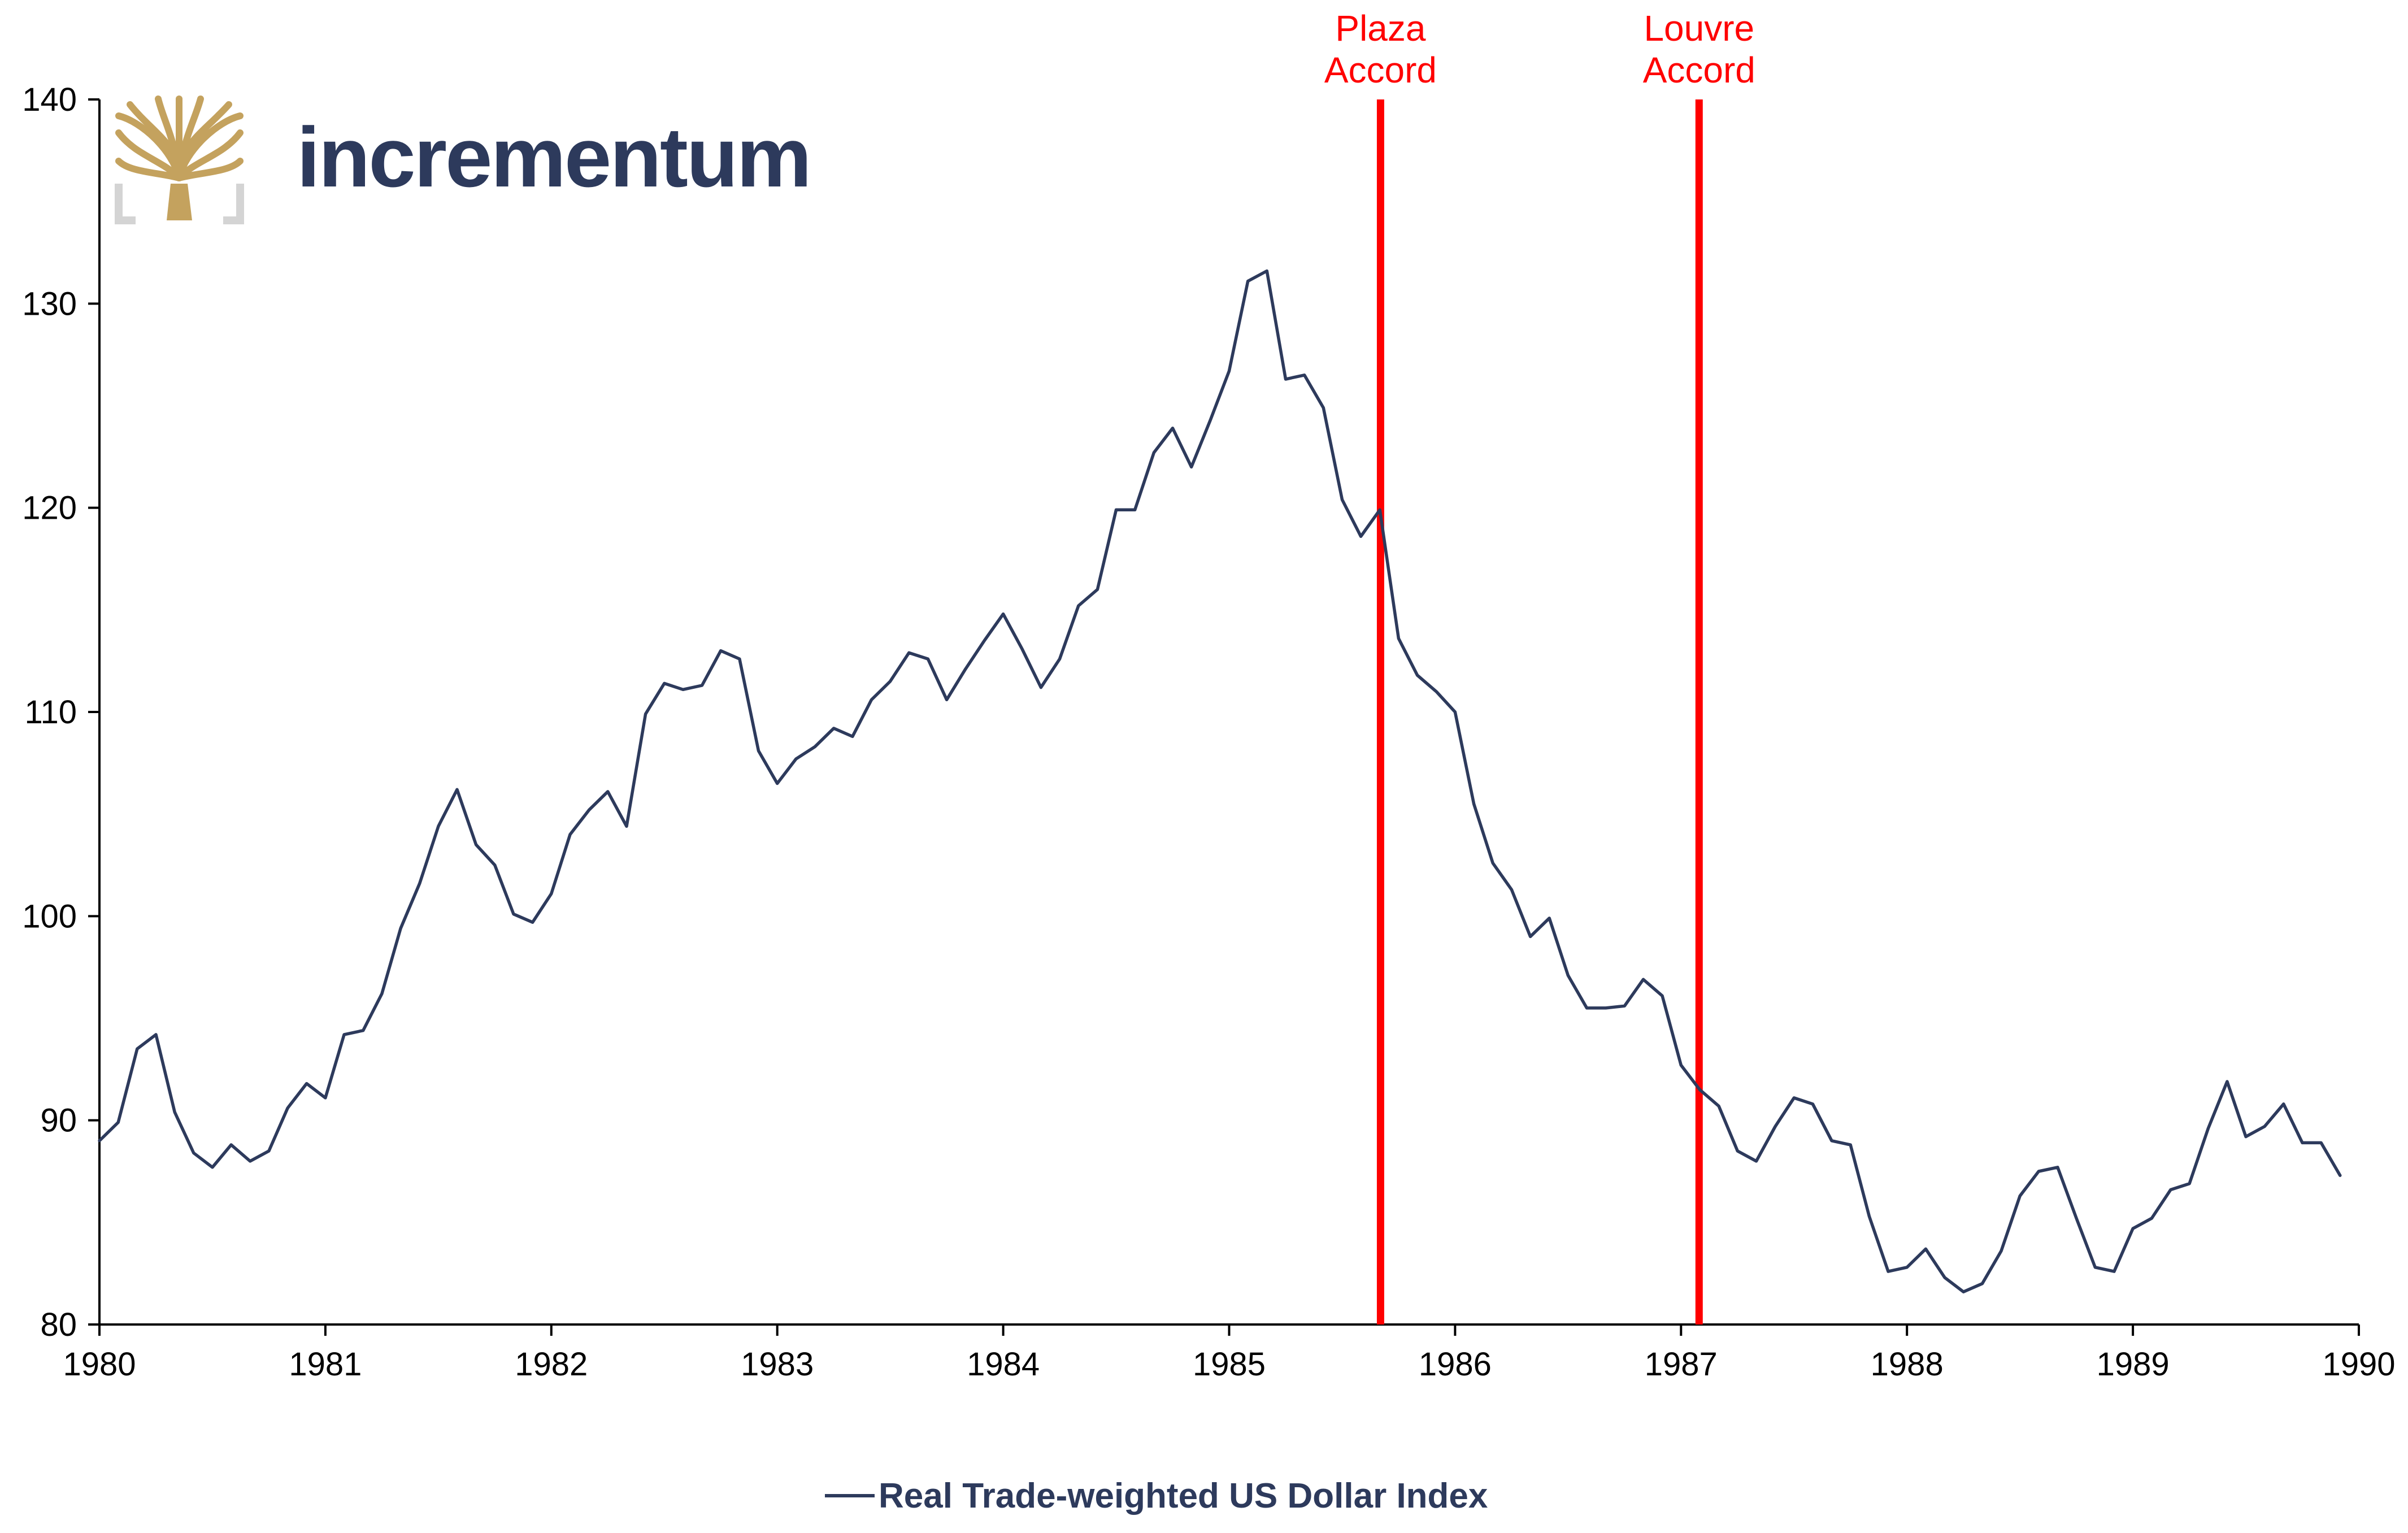 The height and width of the screenshot is (1533, 2408). I want to click on y-ticks: 80 90 100 110 120 130 140, so click(60, 712).